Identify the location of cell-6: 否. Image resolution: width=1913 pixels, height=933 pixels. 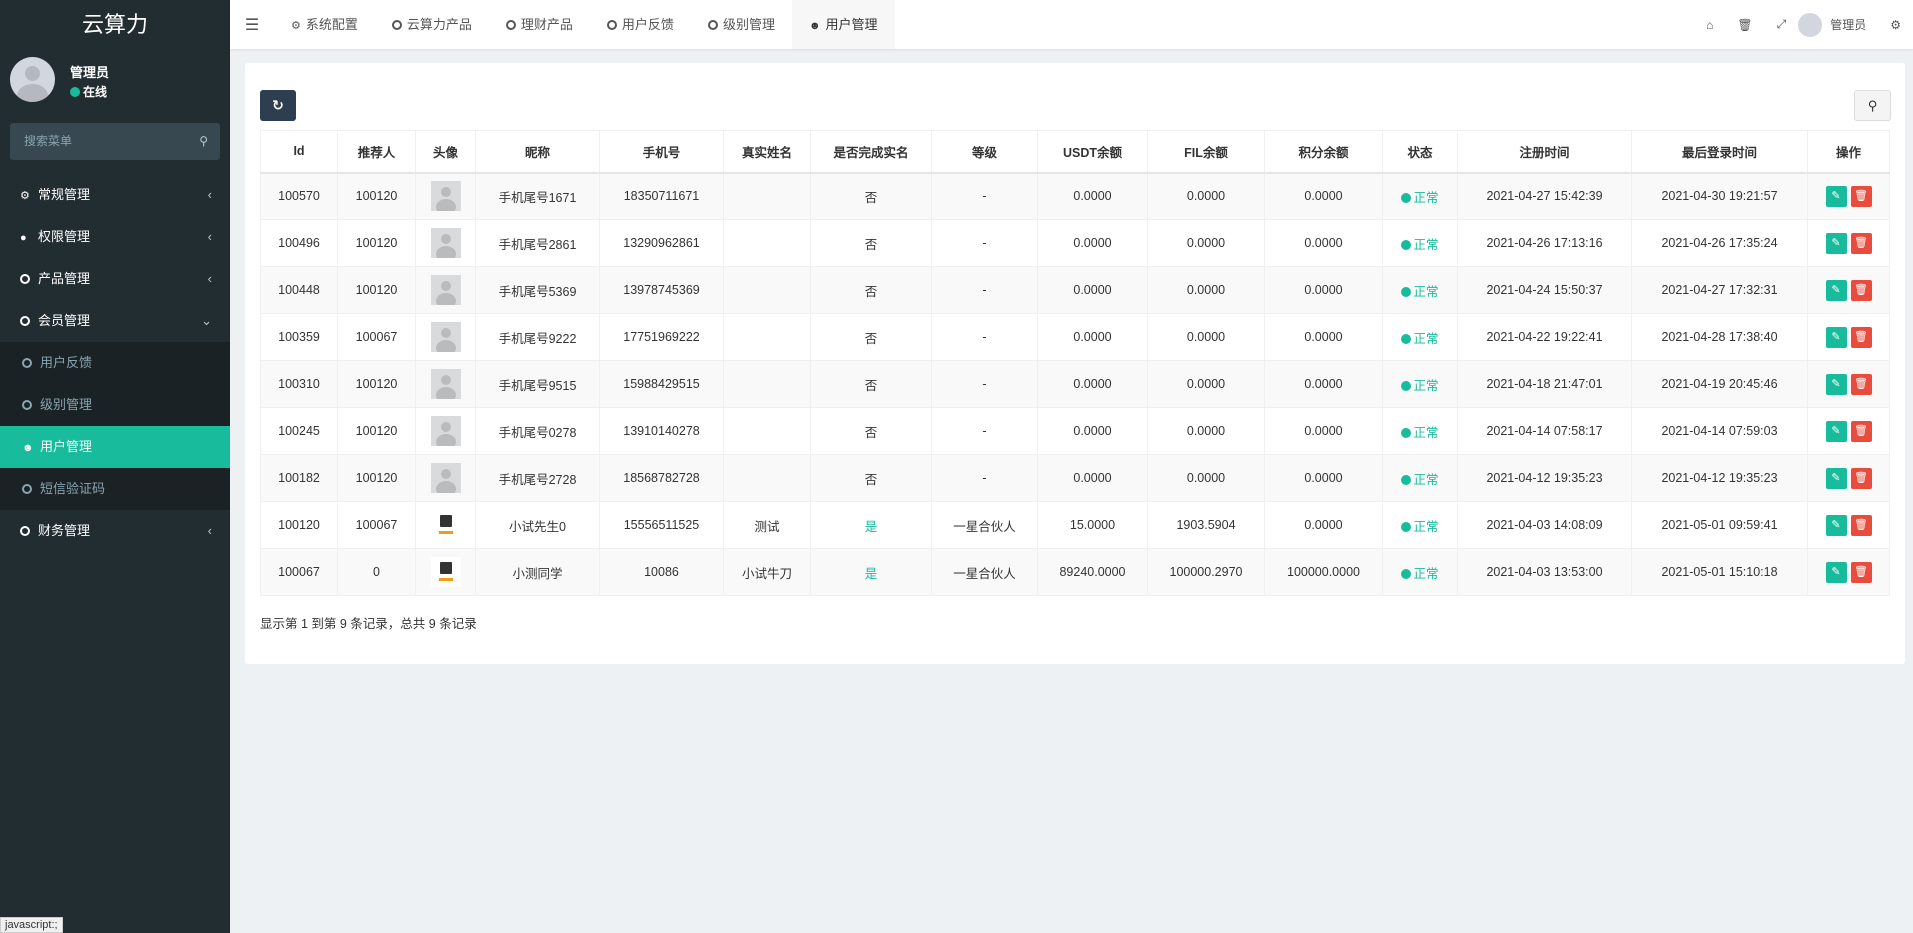
(871, 431).